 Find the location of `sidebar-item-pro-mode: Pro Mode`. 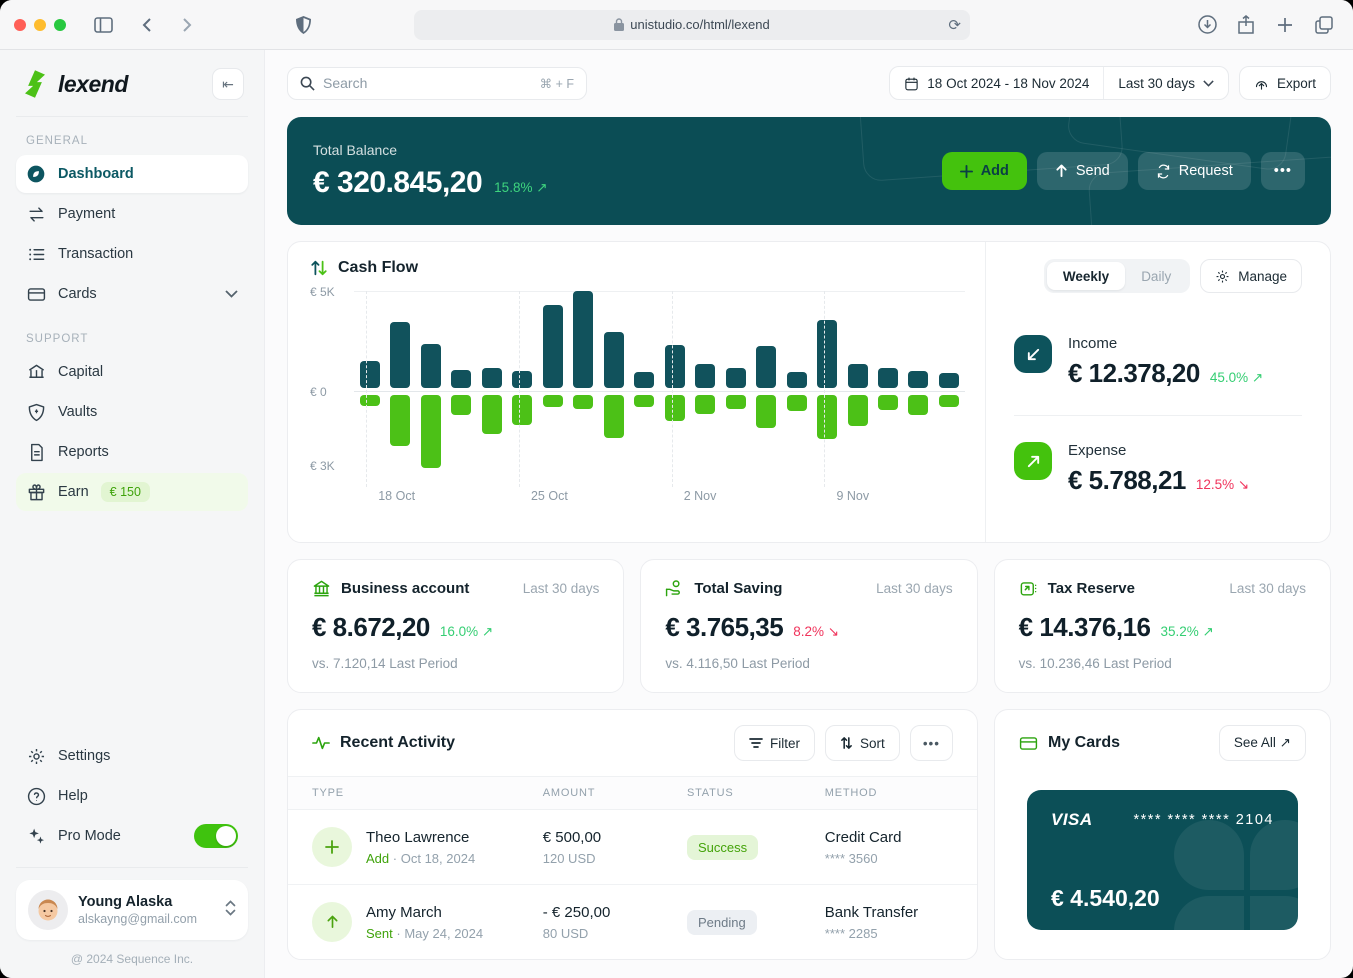

sidebar-item-pro-mode: Pro Mode is located at coordinates (132, 836).